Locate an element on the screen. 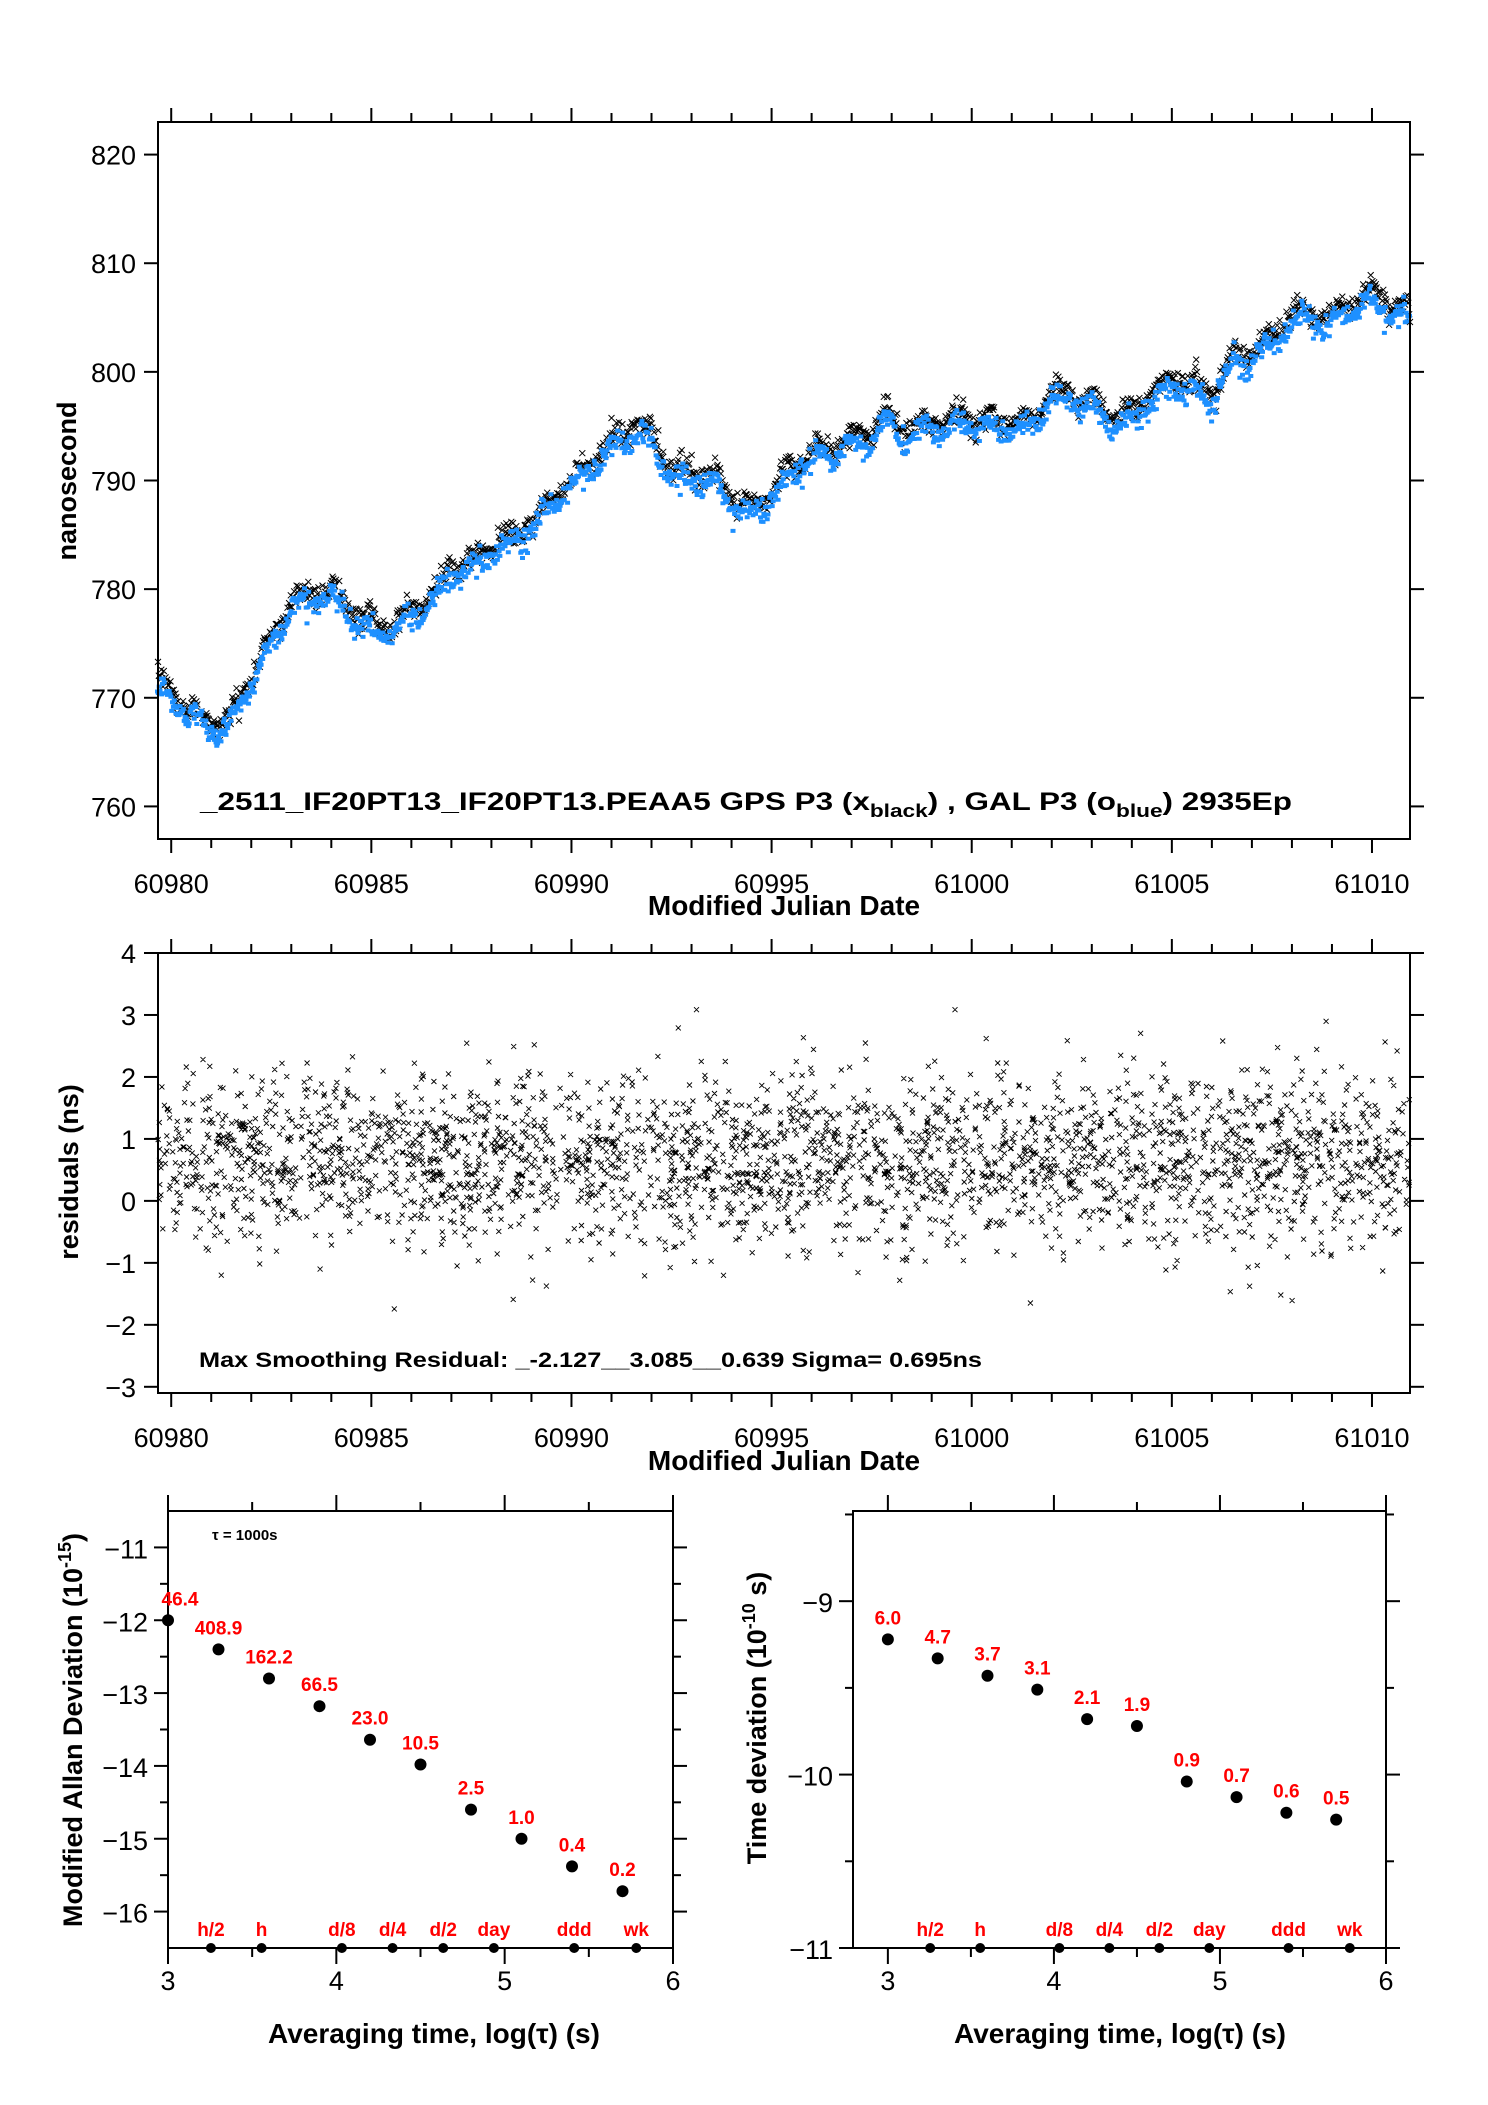  deviation-point-label: 6.0 is located at coordinates (888, 1618).